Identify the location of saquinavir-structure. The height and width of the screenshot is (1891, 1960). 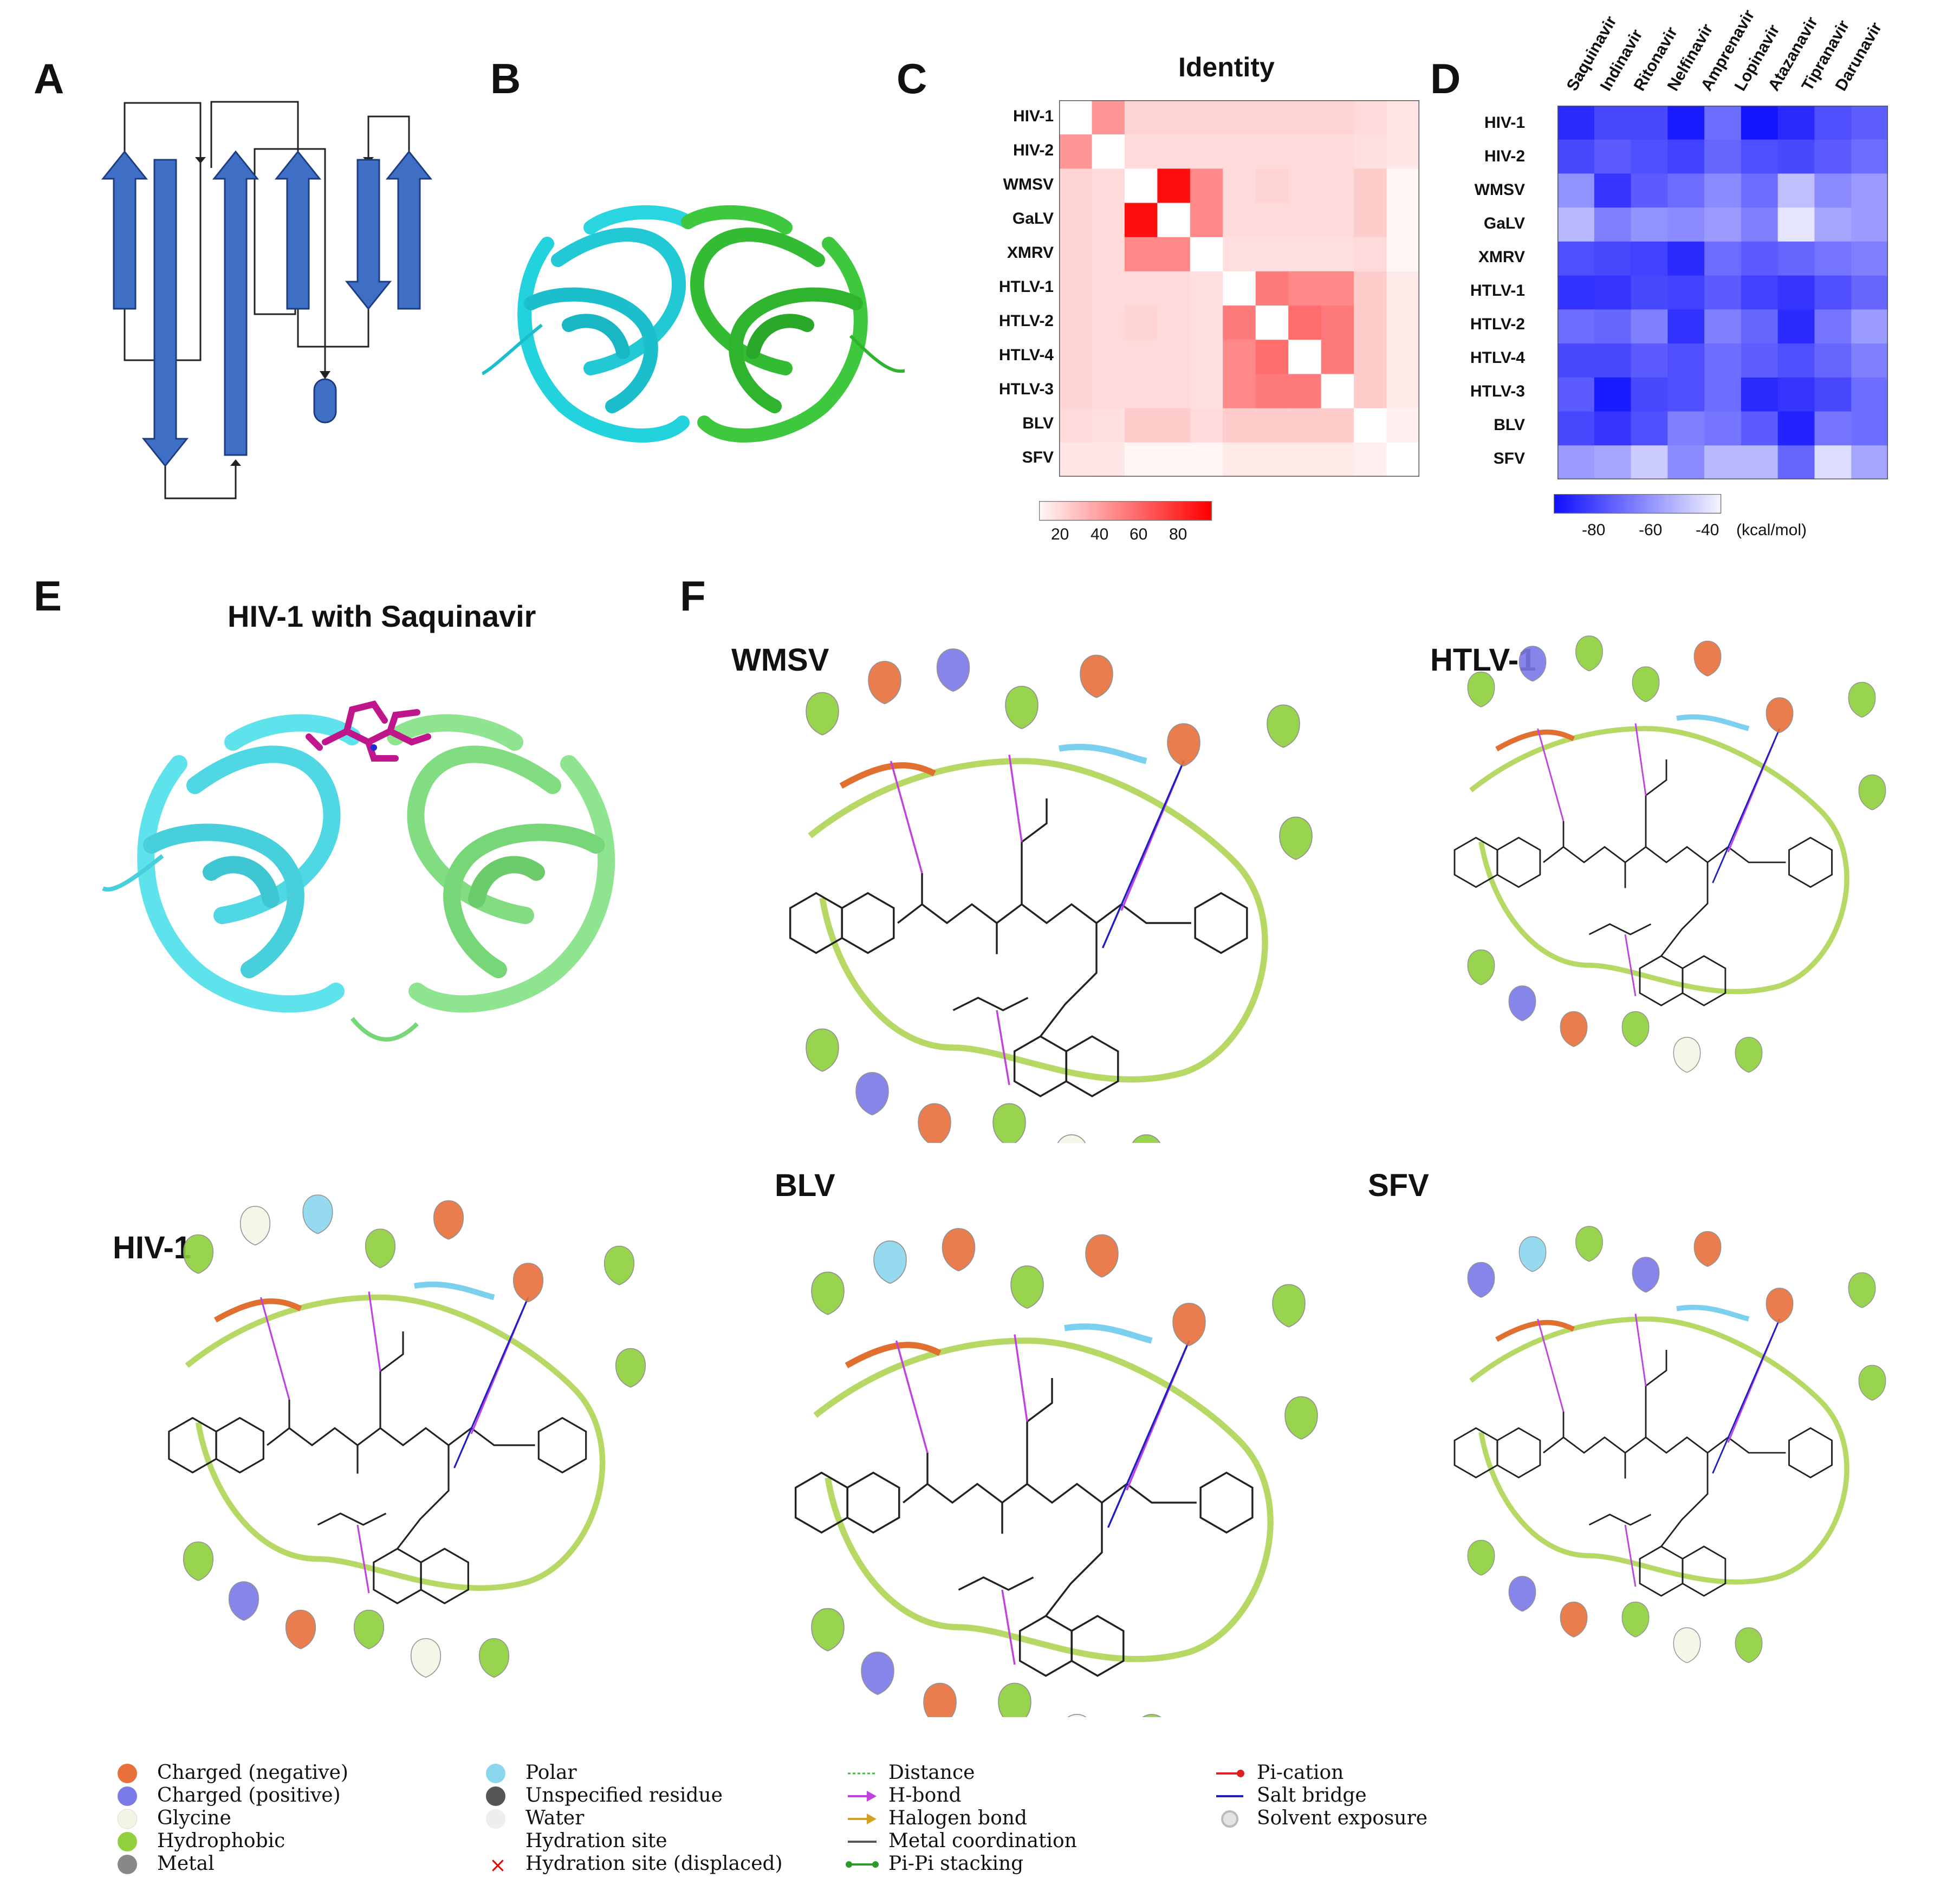
(1643, 882).